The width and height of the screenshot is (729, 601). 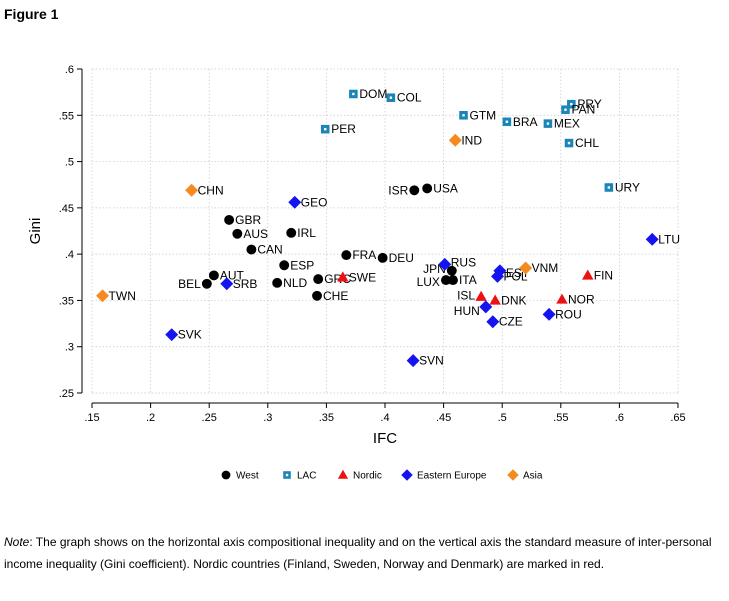 What do you see at coordinates (609, 187) in the screenshot?
I see `point-ury` at bounding box center [609, 187].